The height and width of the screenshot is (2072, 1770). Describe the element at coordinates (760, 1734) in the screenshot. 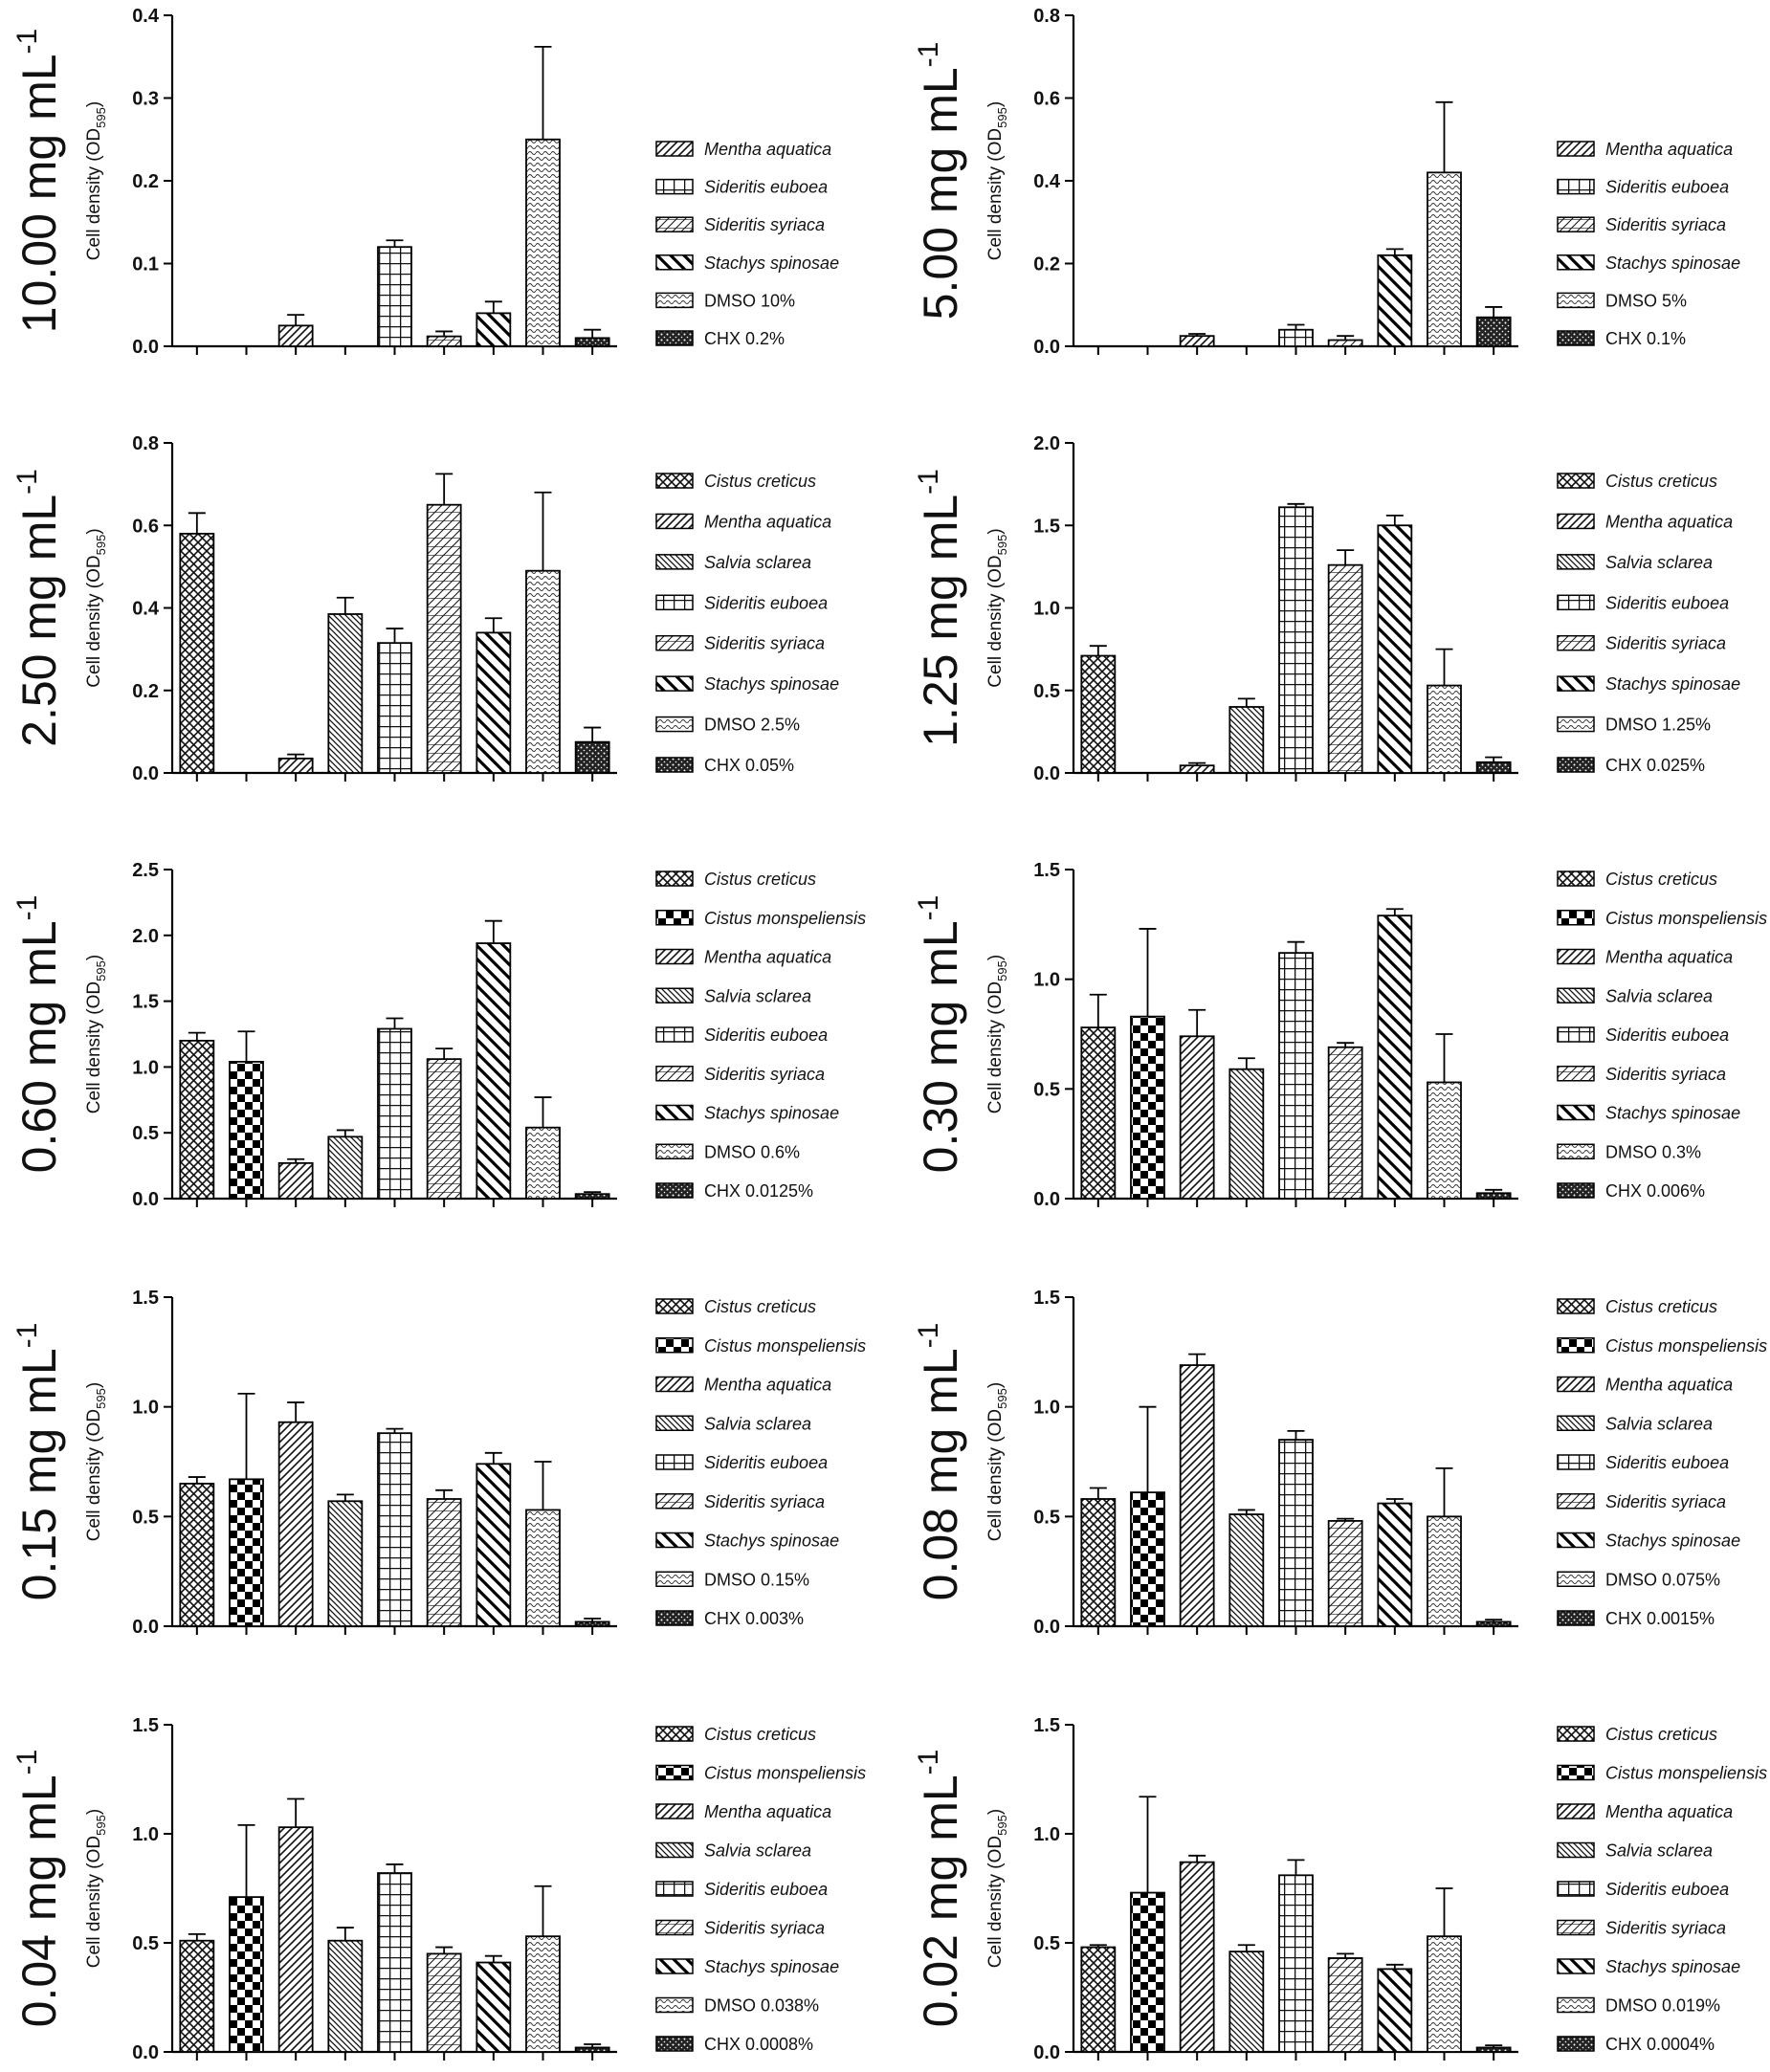

I see `legend-label: Cistus creticus` at that location.